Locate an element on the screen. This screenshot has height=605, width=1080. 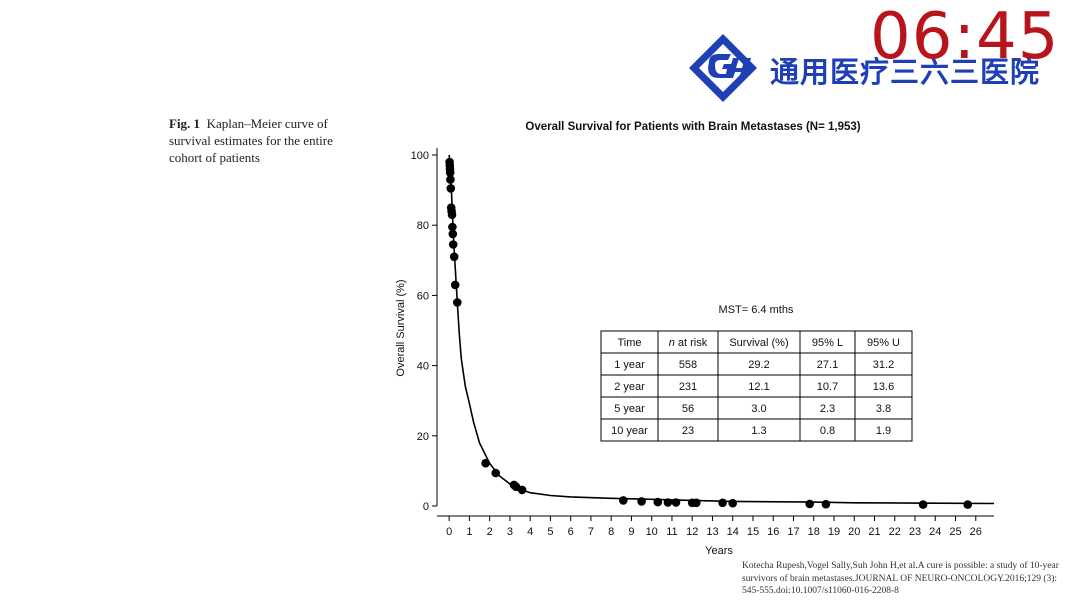
x-tick-label: 11 is located at coordinates (671, 532).